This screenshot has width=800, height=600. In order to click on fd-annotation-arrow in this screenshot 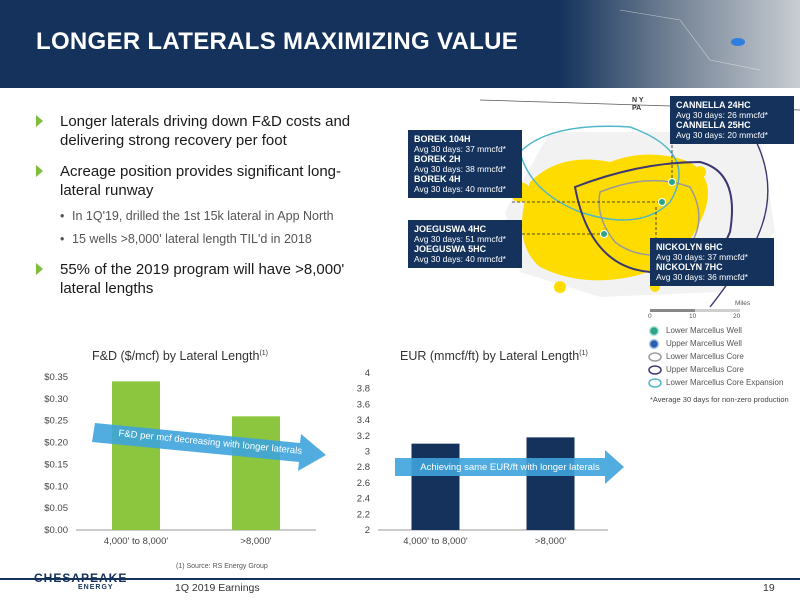, I will do `click(209, 447)`.